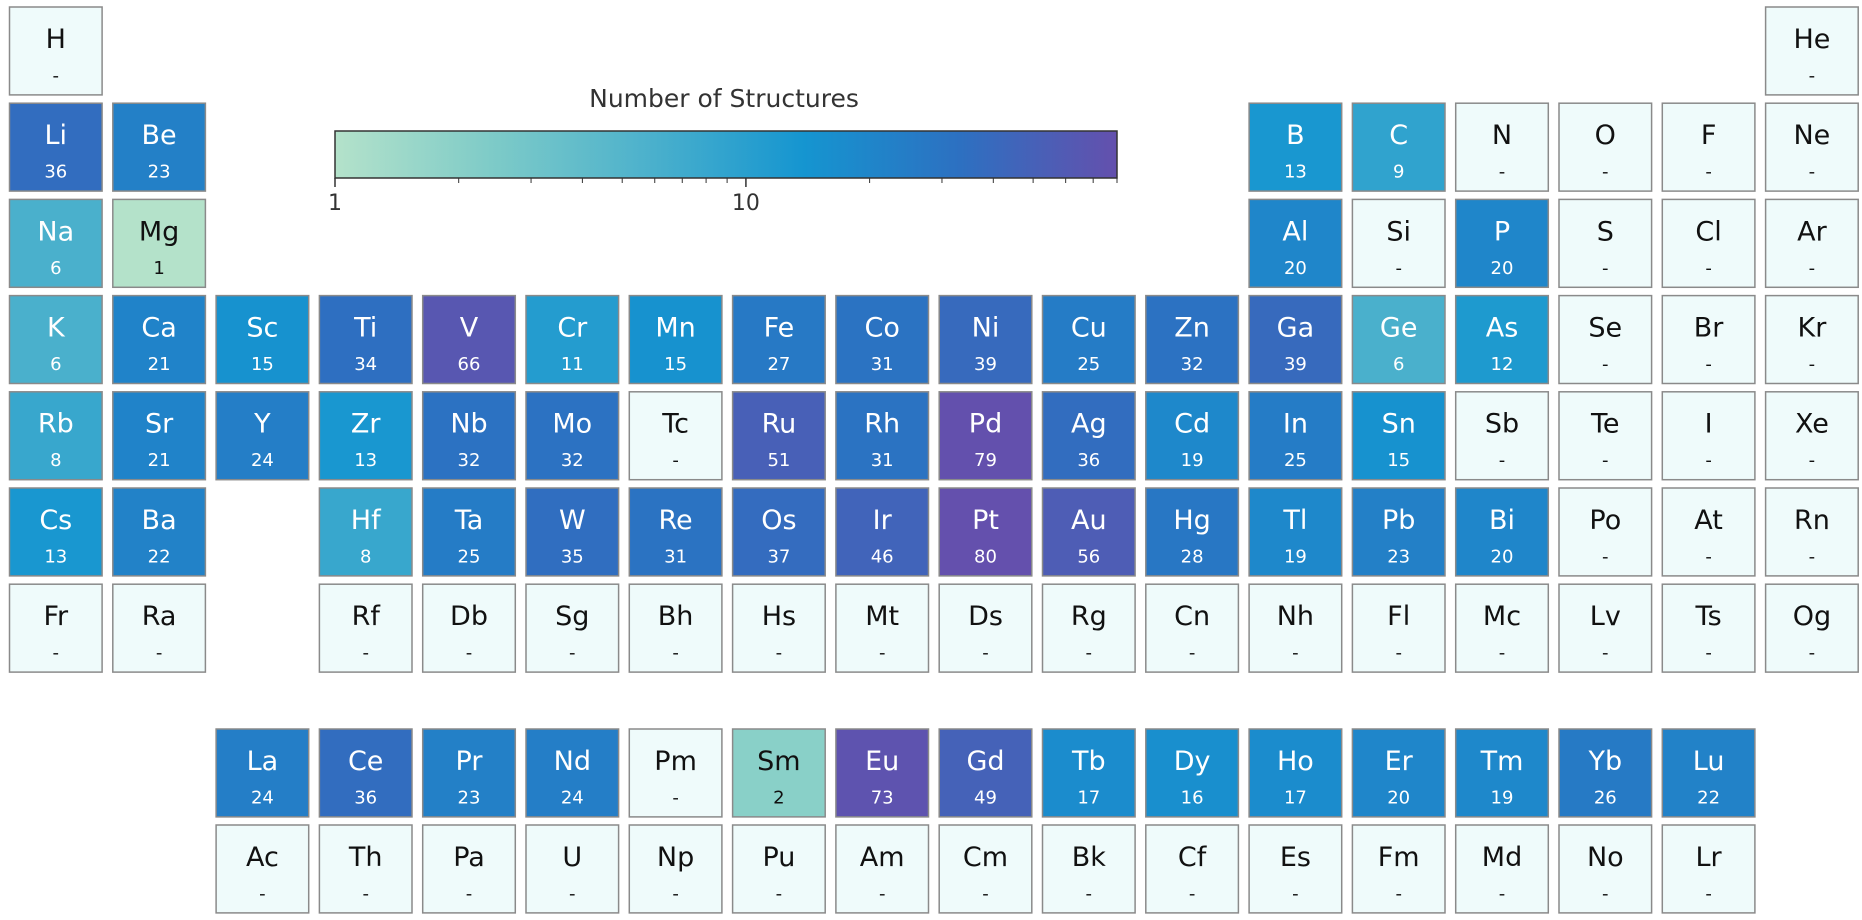  What do you see at coordinates (1502, 328) in the screenshot?
I see `element-symbol: As` at bounding box center [1502, 328].